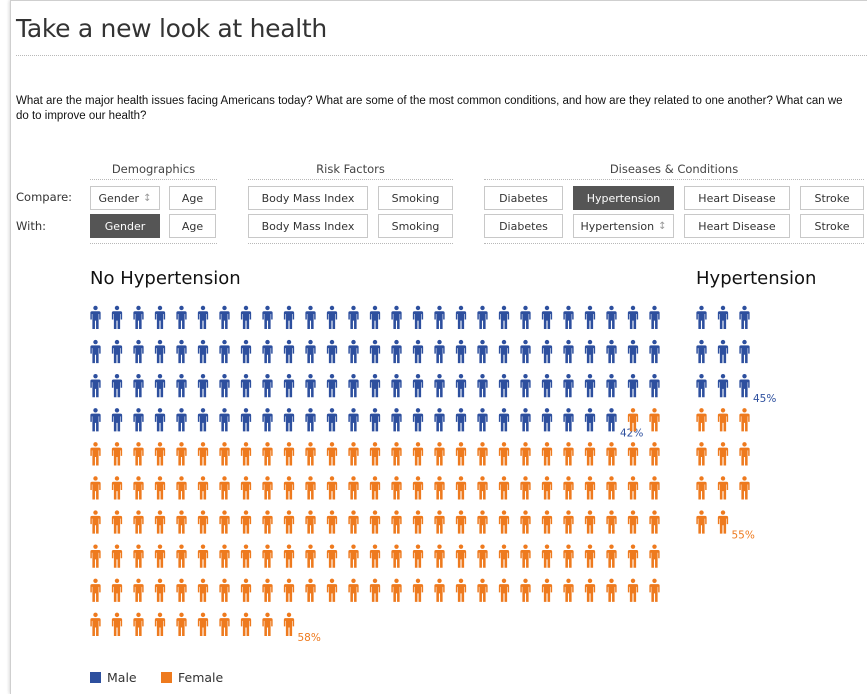  Describe the element at coordinates (31, 226) in the screenshot. I see `with-label: With:` at that location.